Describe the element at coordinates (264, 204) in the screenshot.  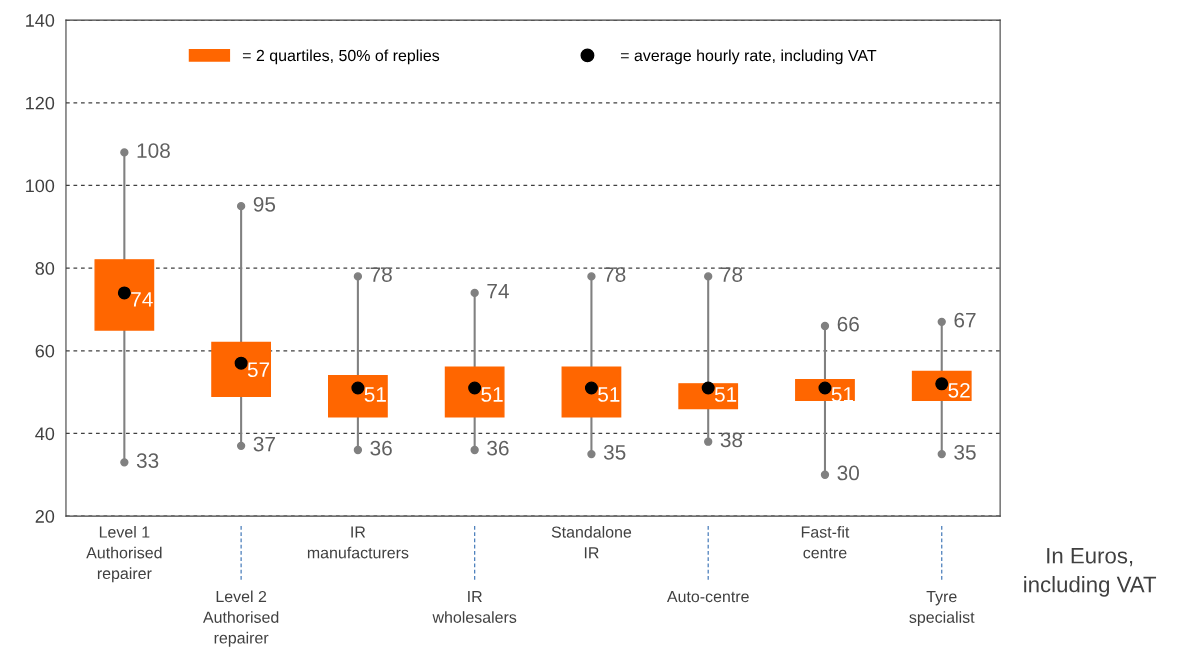
I see `data-label: 95` at that location.